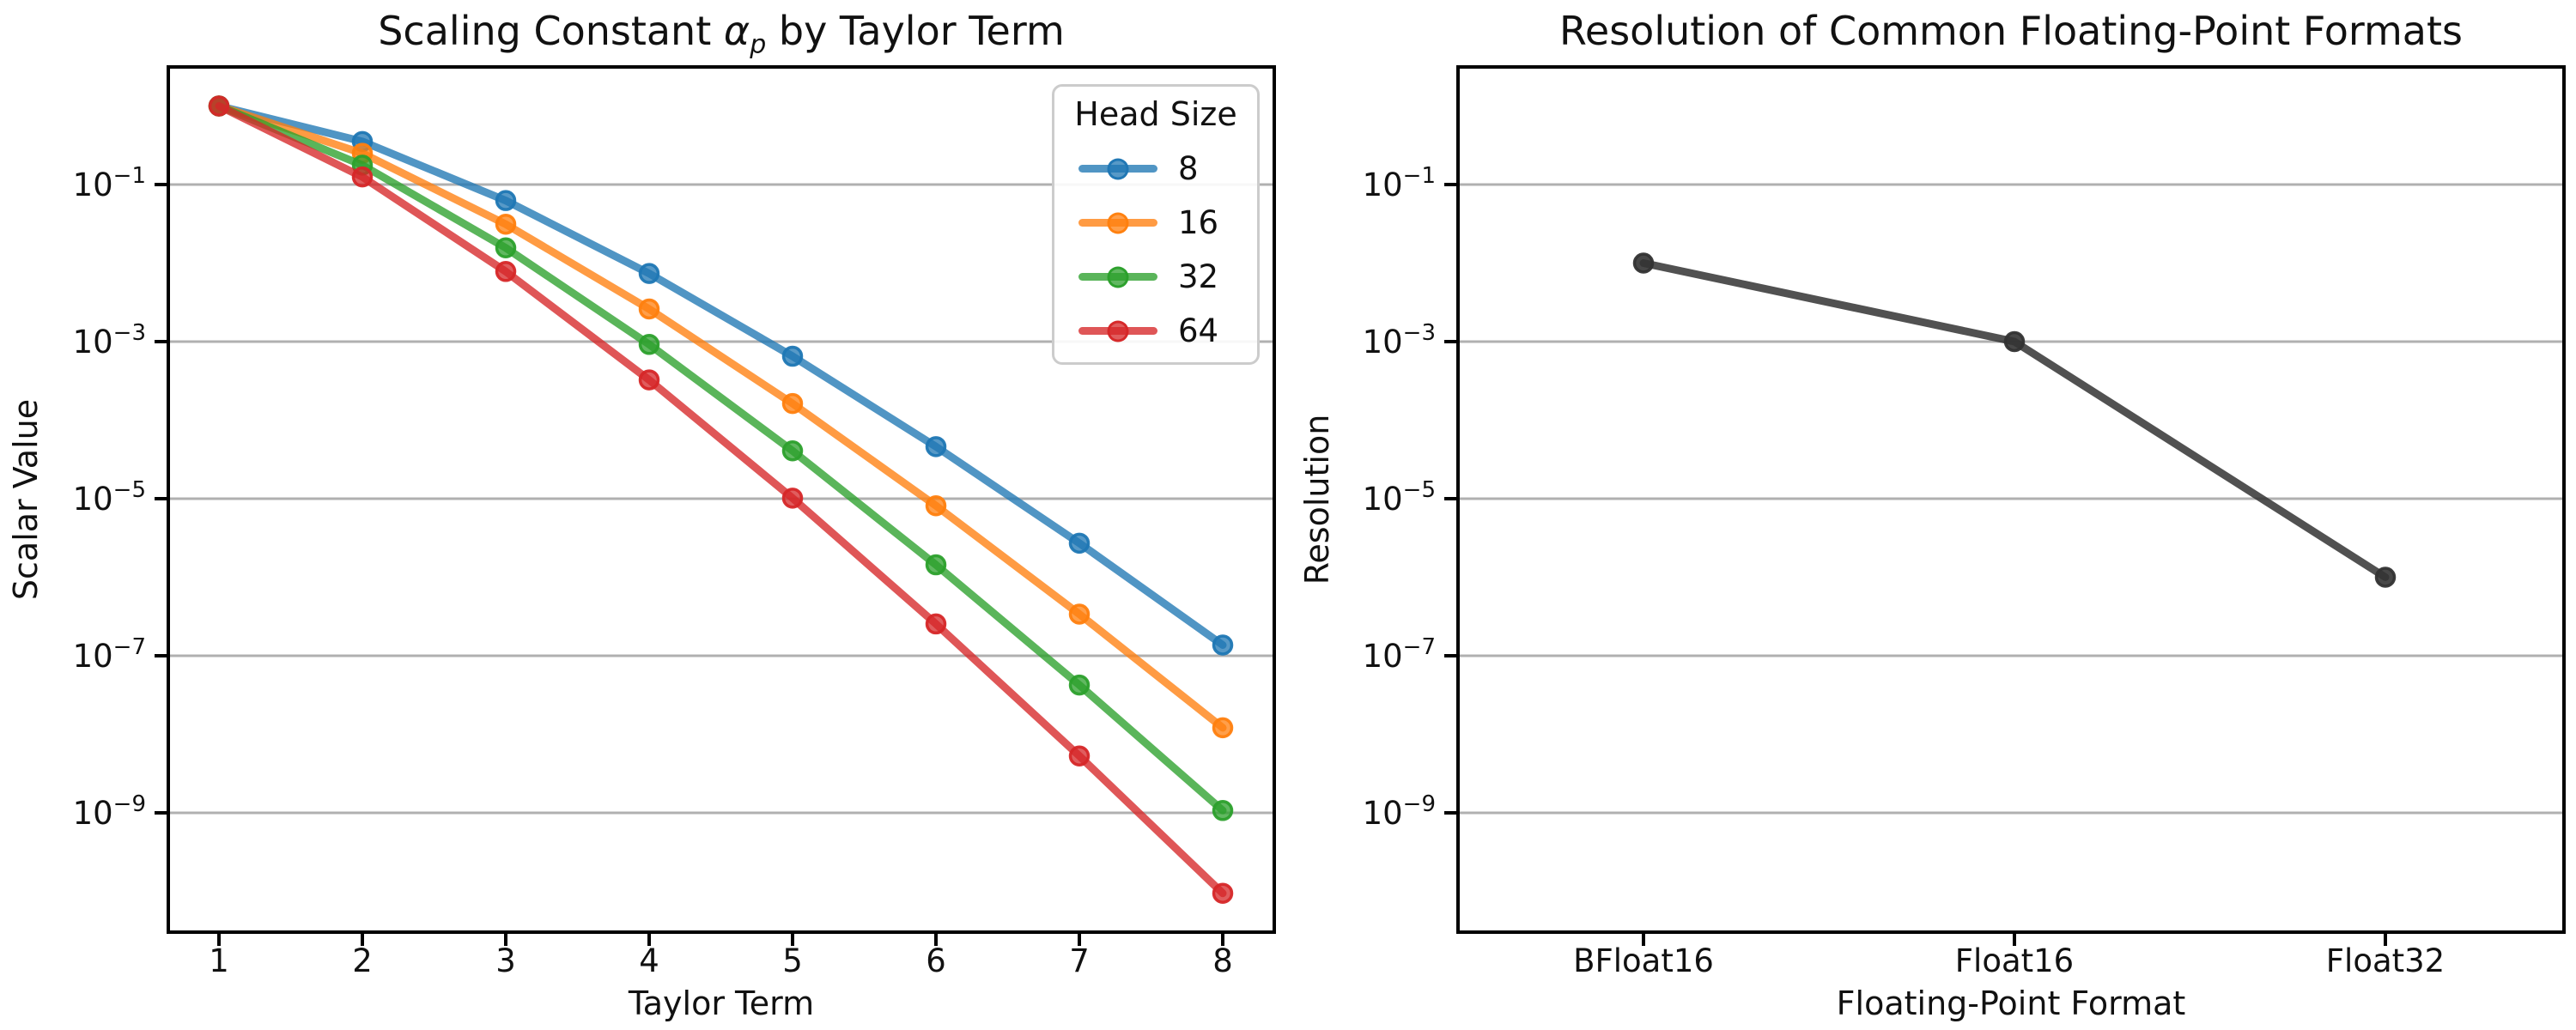 The width and height of the screenshot is (2576, 1030). I want to click on legend-swatch-blue, so click(1118, 168).